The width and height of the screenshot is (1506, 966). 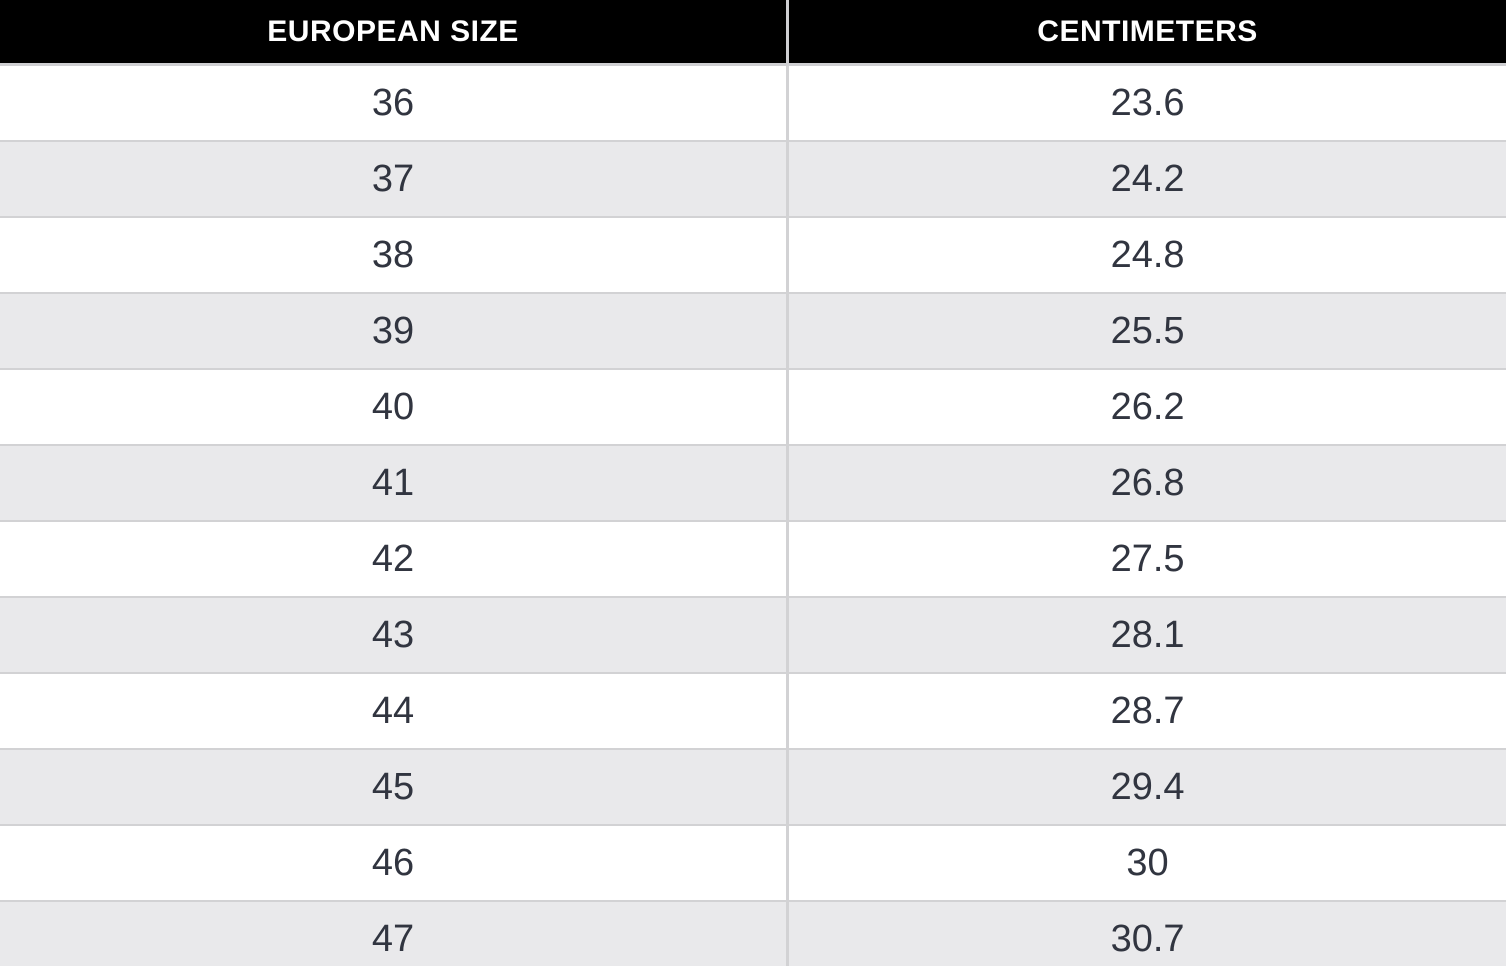 What do you see at coordinates (395, 179) in the screenshot?
I see `size-cell: 37` at bounding box center [395, 179].